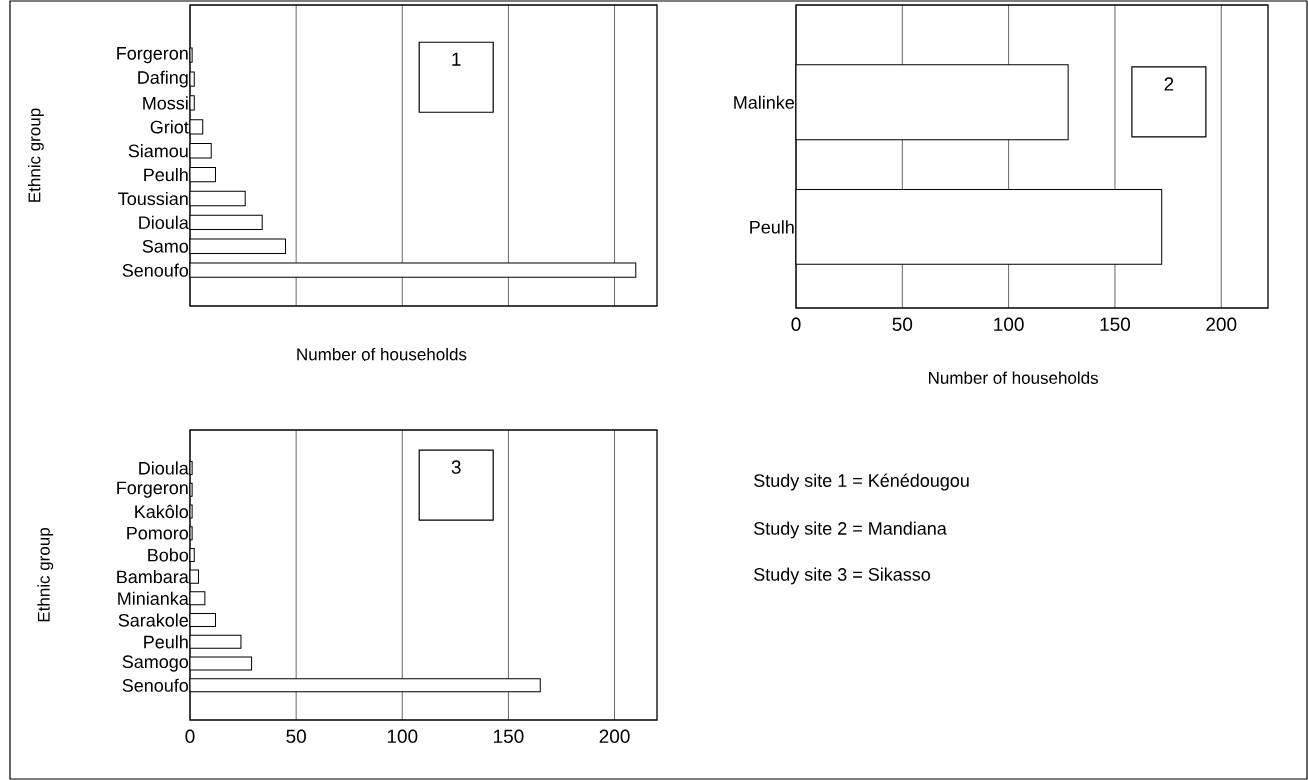 The width and height of the screenshot is (1308, 780). I want to click on y-tick-label: Malinke, so click(764, 102).